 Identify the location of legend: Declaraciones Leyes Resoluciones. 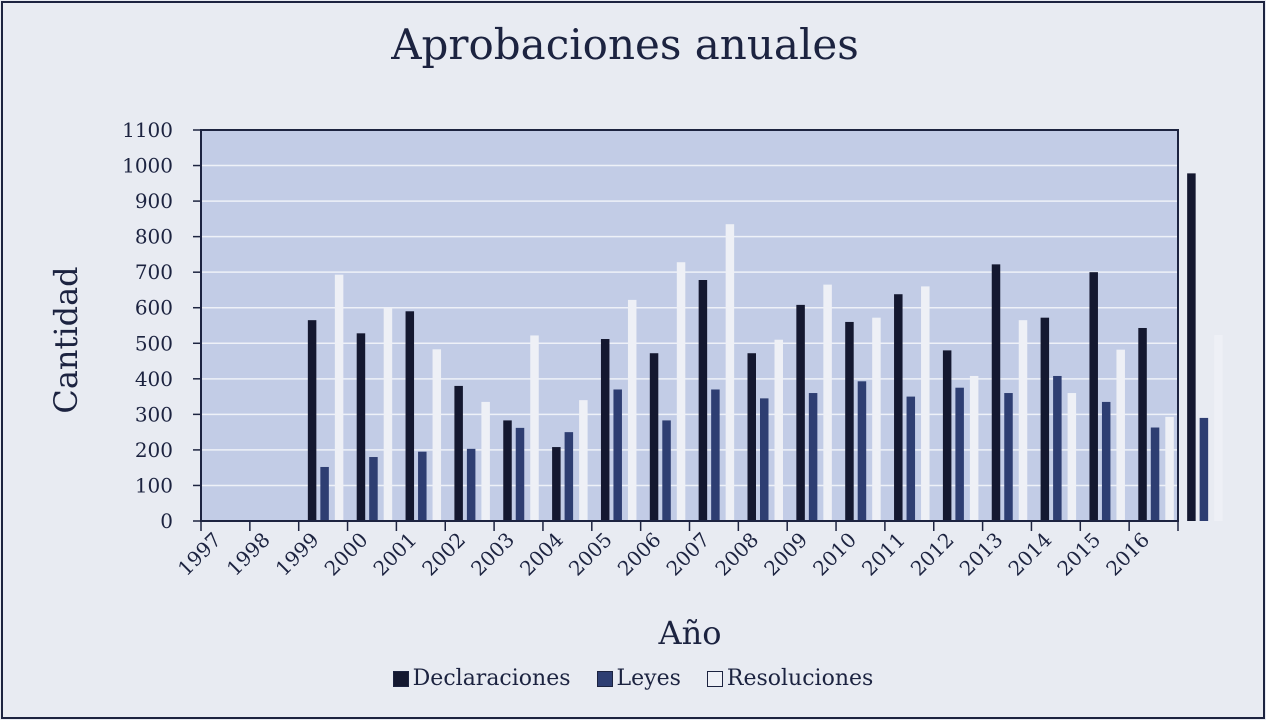
(633, 678).